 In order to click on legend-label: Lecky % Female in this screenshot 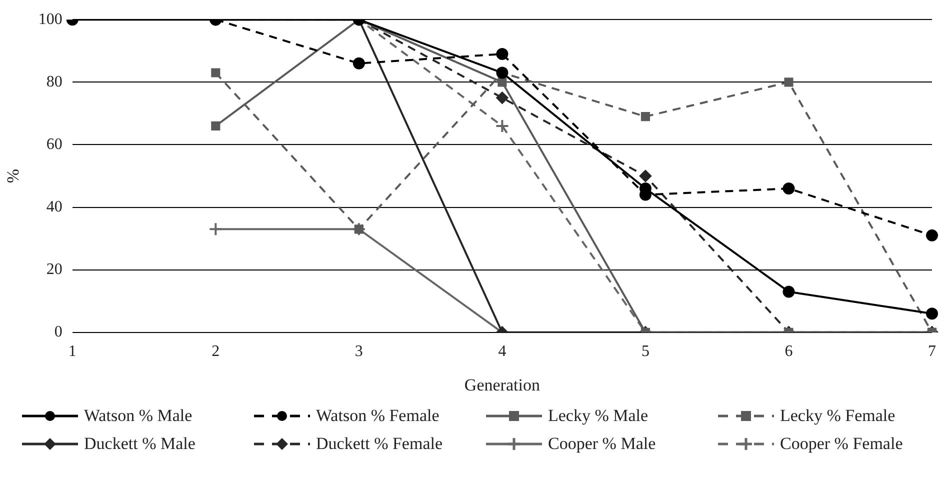, I will do `click(838, 416)`.